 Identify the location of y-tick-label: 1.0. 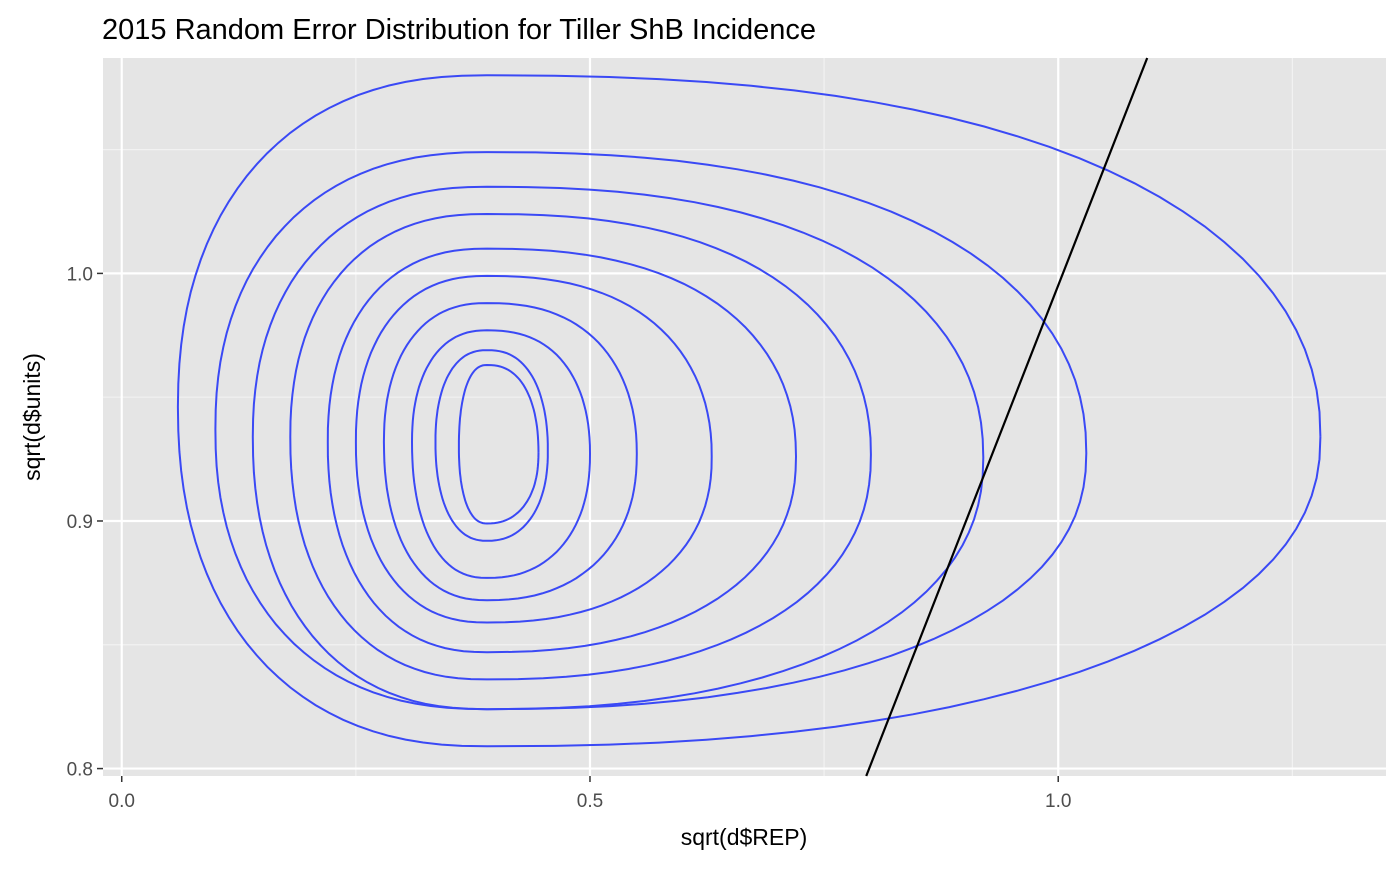
(80, 274).